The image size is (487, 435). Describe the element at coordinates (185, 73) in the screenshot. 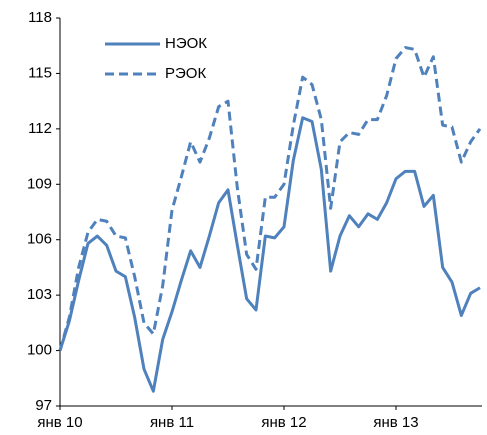

I see `legend-label: РЭОК` at that location.